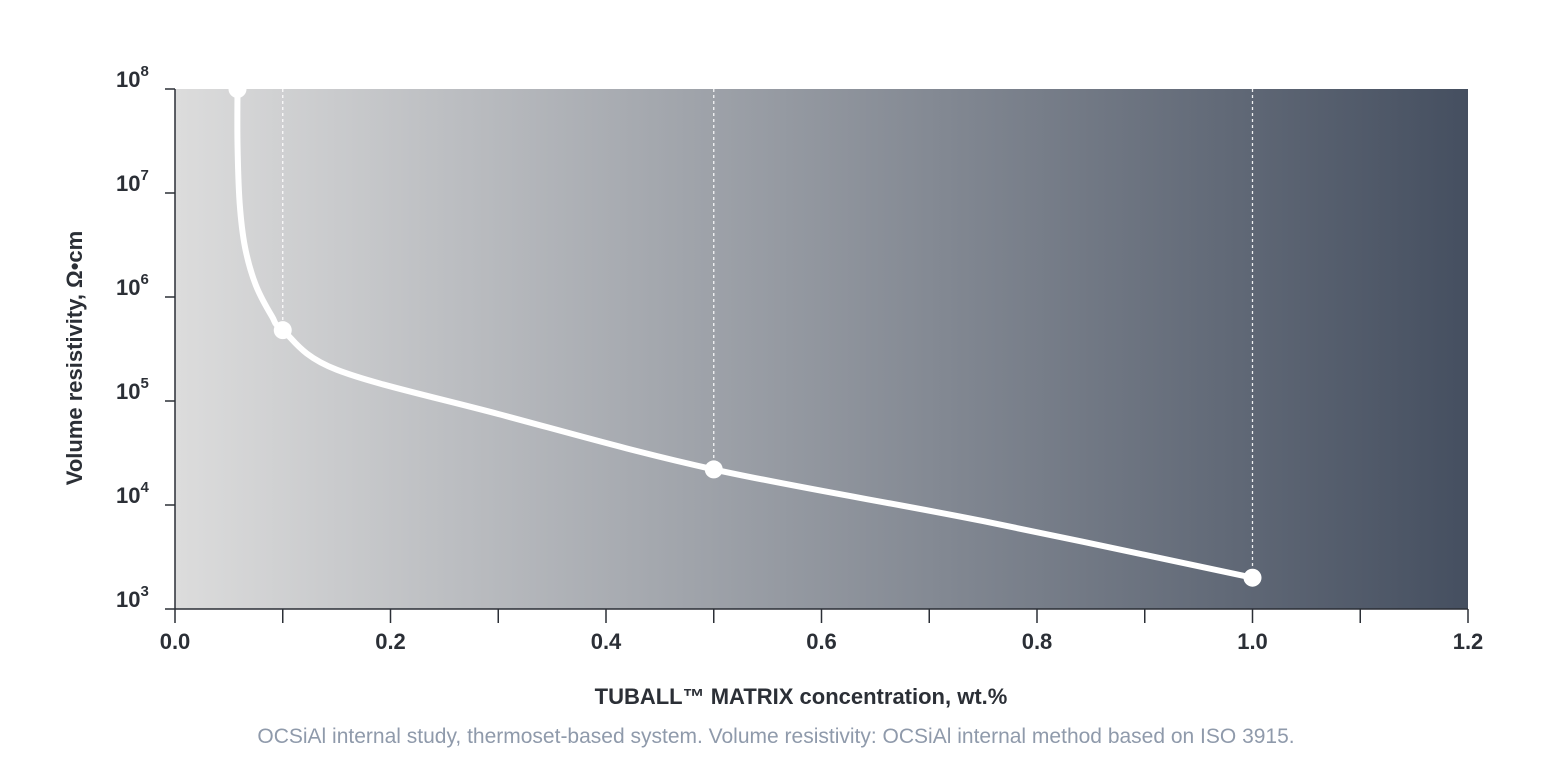  Describe the element at coordinates (145, 337) in the screenshot. I see `y-ticks: 10⁸ 10⁷ 10⁶ 10⁵ 10⁴ 10³` at that location.